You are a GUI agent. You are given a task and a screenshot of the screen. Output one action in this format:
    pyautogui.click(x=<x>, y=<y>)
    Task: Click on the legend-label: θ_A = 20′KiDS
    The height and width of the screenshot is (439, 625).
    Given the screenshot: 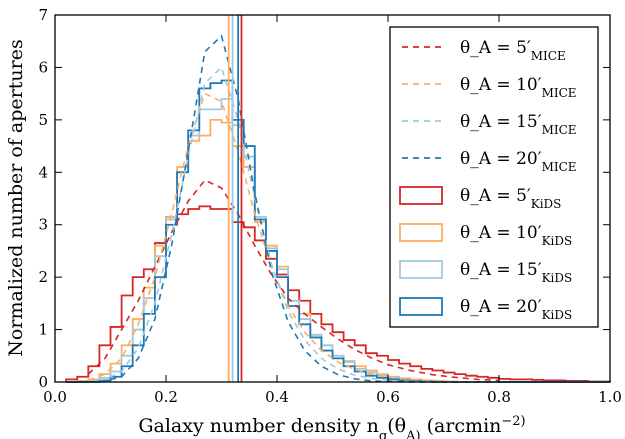 What is the action you would take?
    pyautogui.click(x=516, y=309)
    